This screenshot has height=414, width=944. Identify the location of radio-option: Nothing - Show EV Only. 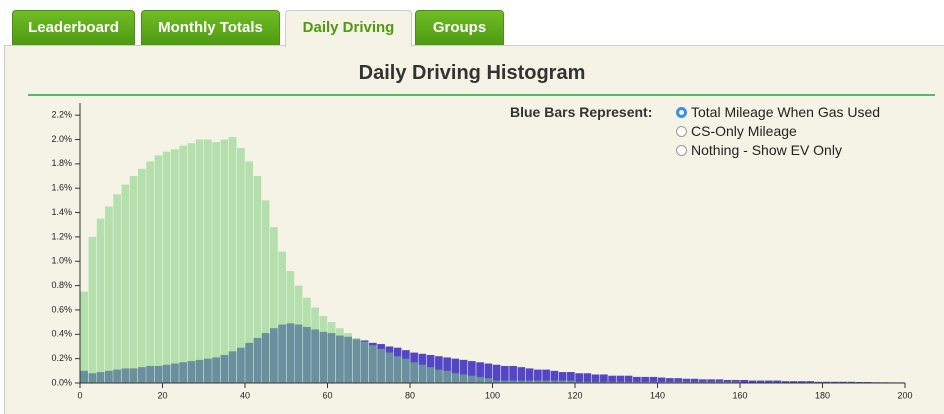
(759, 150).